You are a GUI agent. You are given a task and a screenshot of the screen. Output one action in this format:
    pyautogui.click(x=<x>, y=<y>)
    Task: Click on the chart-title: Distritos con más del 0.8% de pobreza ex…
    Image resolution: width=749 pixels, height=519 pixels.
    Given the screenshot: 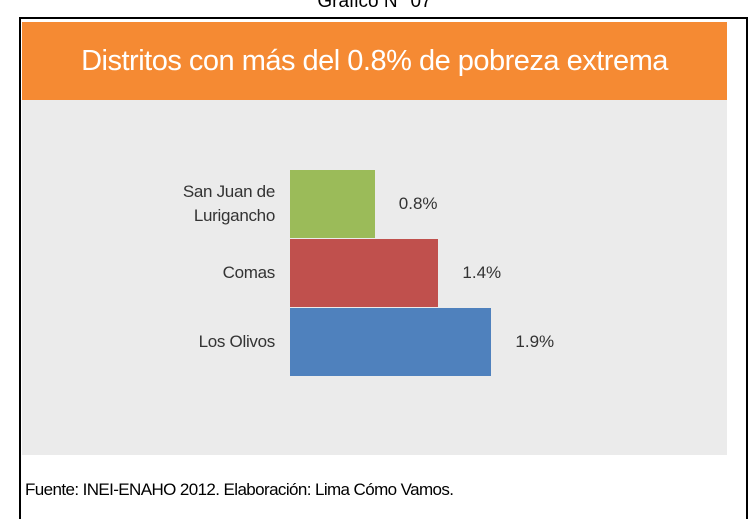 What is the action you would take?
    pyautogui.click(x=374, y=61)
    